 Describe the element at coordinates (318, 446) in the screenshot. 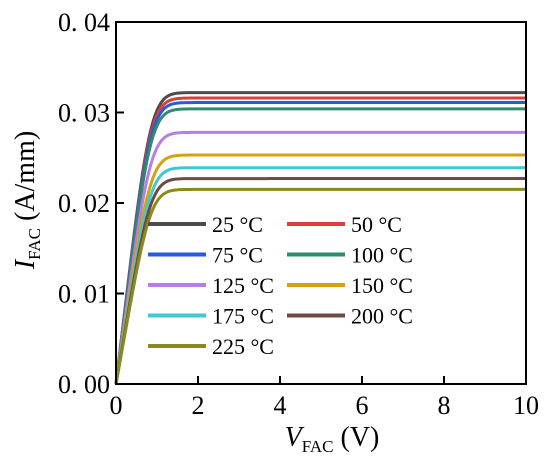

I see `x-label-sub: FAC` at that location.